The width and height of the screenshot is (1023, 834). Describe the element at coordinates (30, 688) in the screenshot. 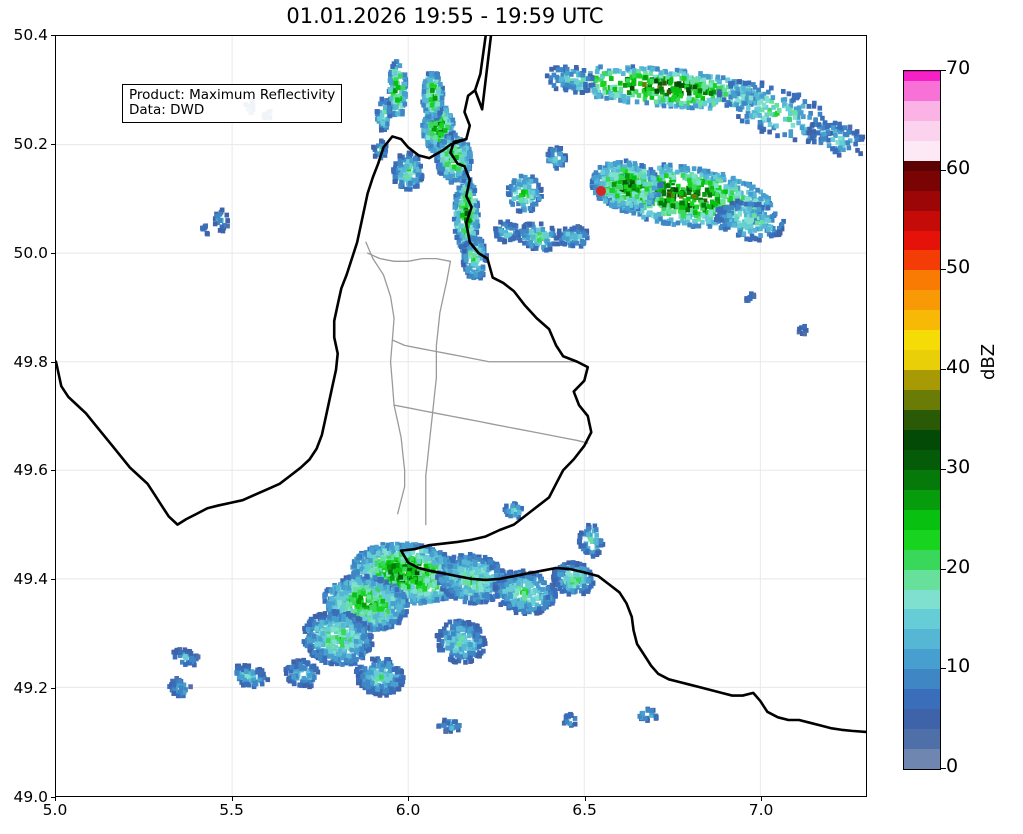

I see `y-tick-label: 49.2` at that location.